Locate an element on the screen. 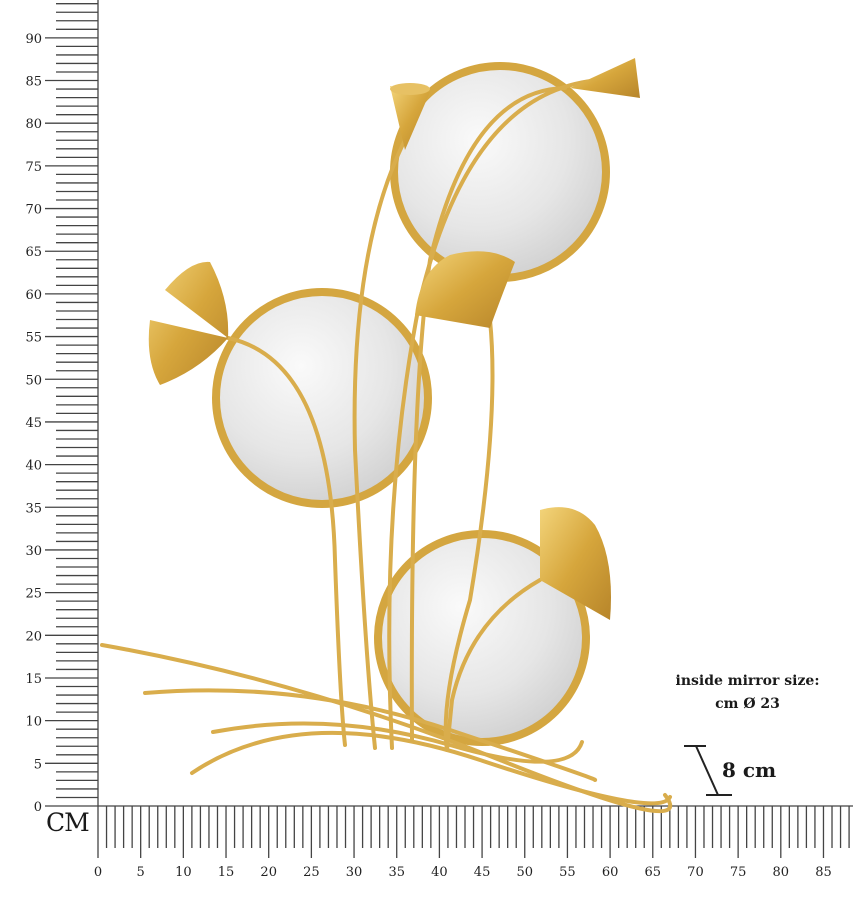  horizontal-ruler-label: 25 is located at coordinates (311, 872).